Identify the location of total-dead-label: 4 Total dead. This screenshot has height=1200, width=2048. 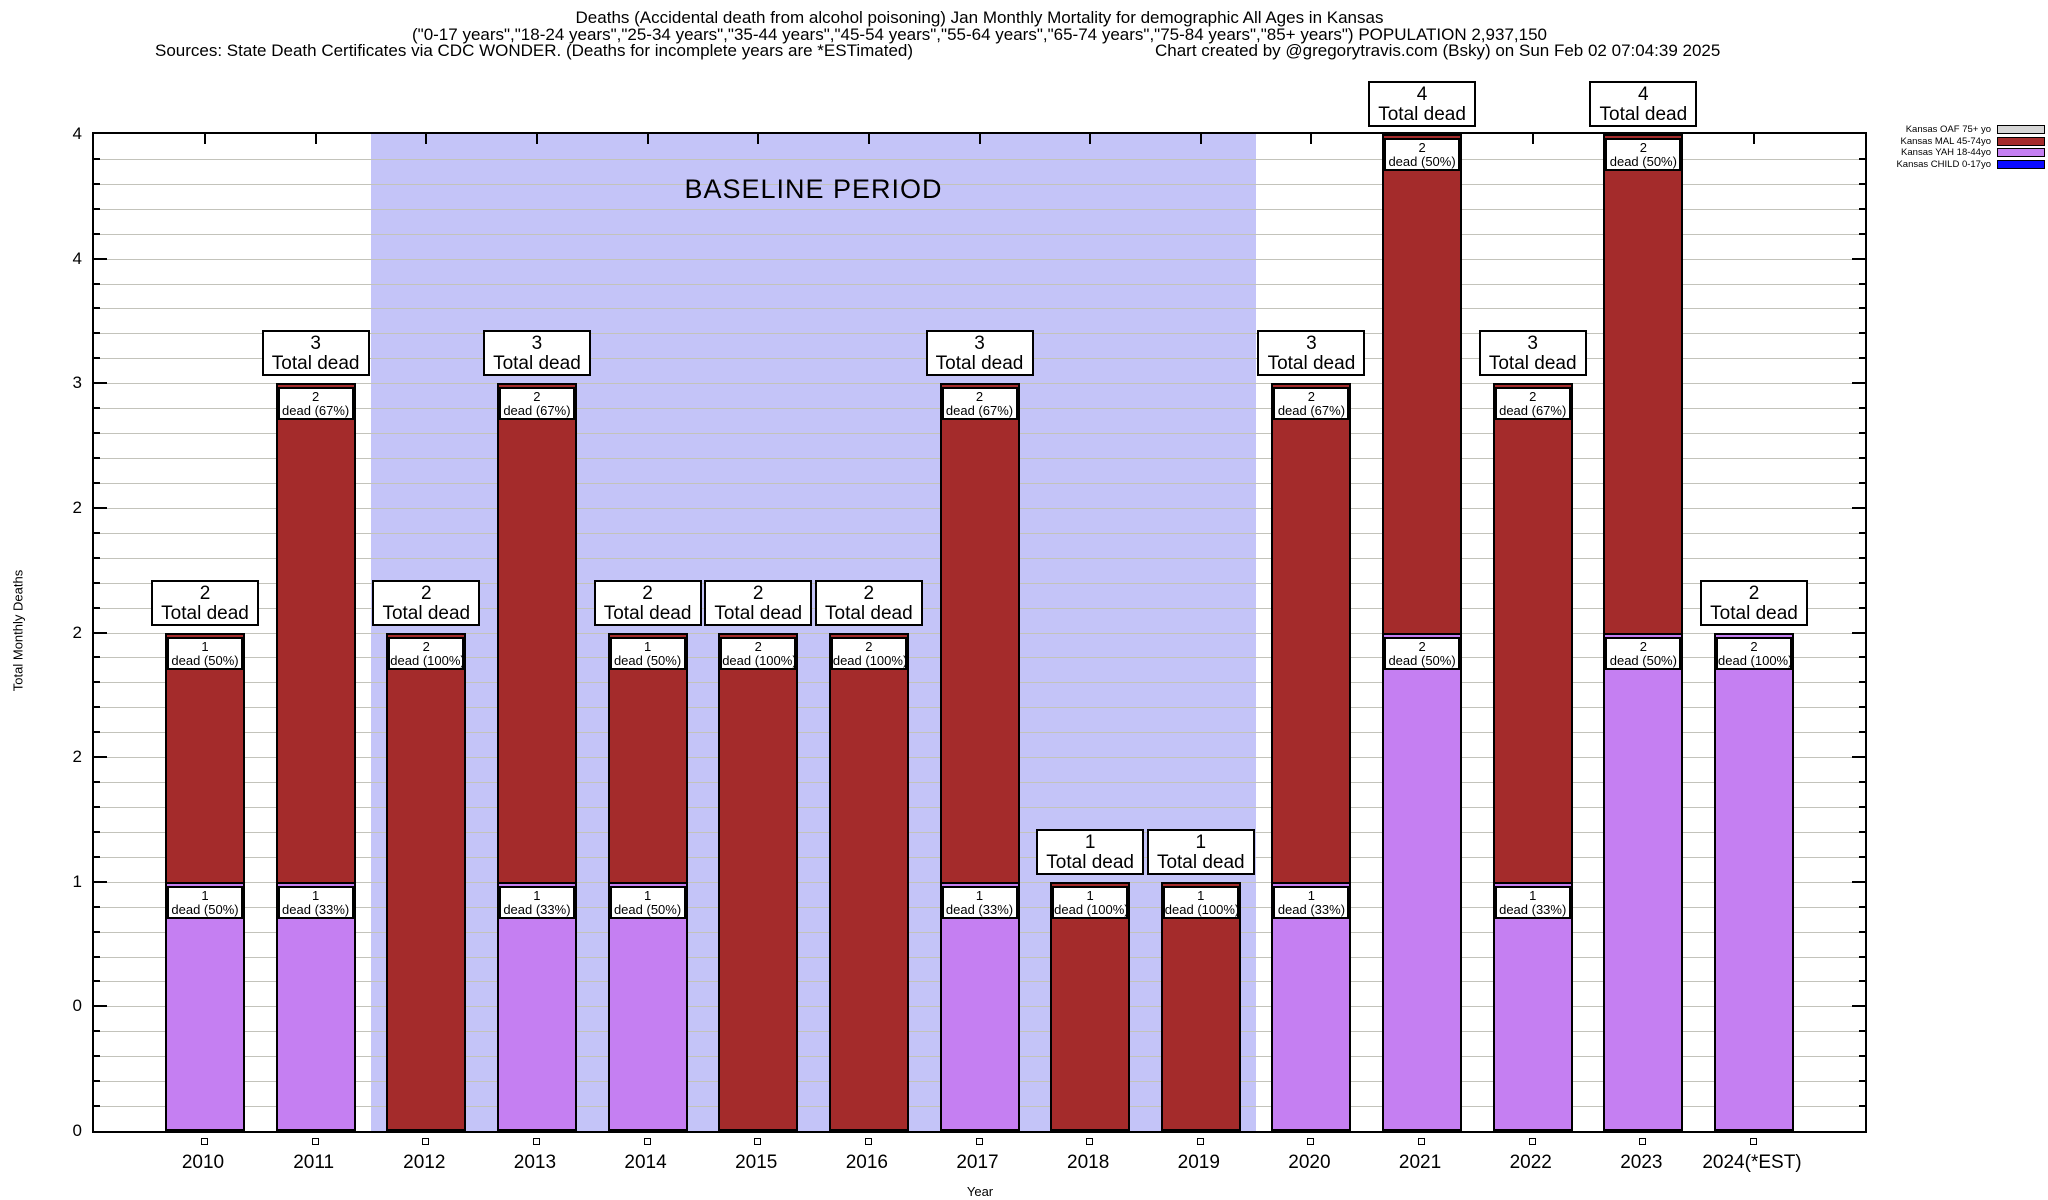
(1643, 104).